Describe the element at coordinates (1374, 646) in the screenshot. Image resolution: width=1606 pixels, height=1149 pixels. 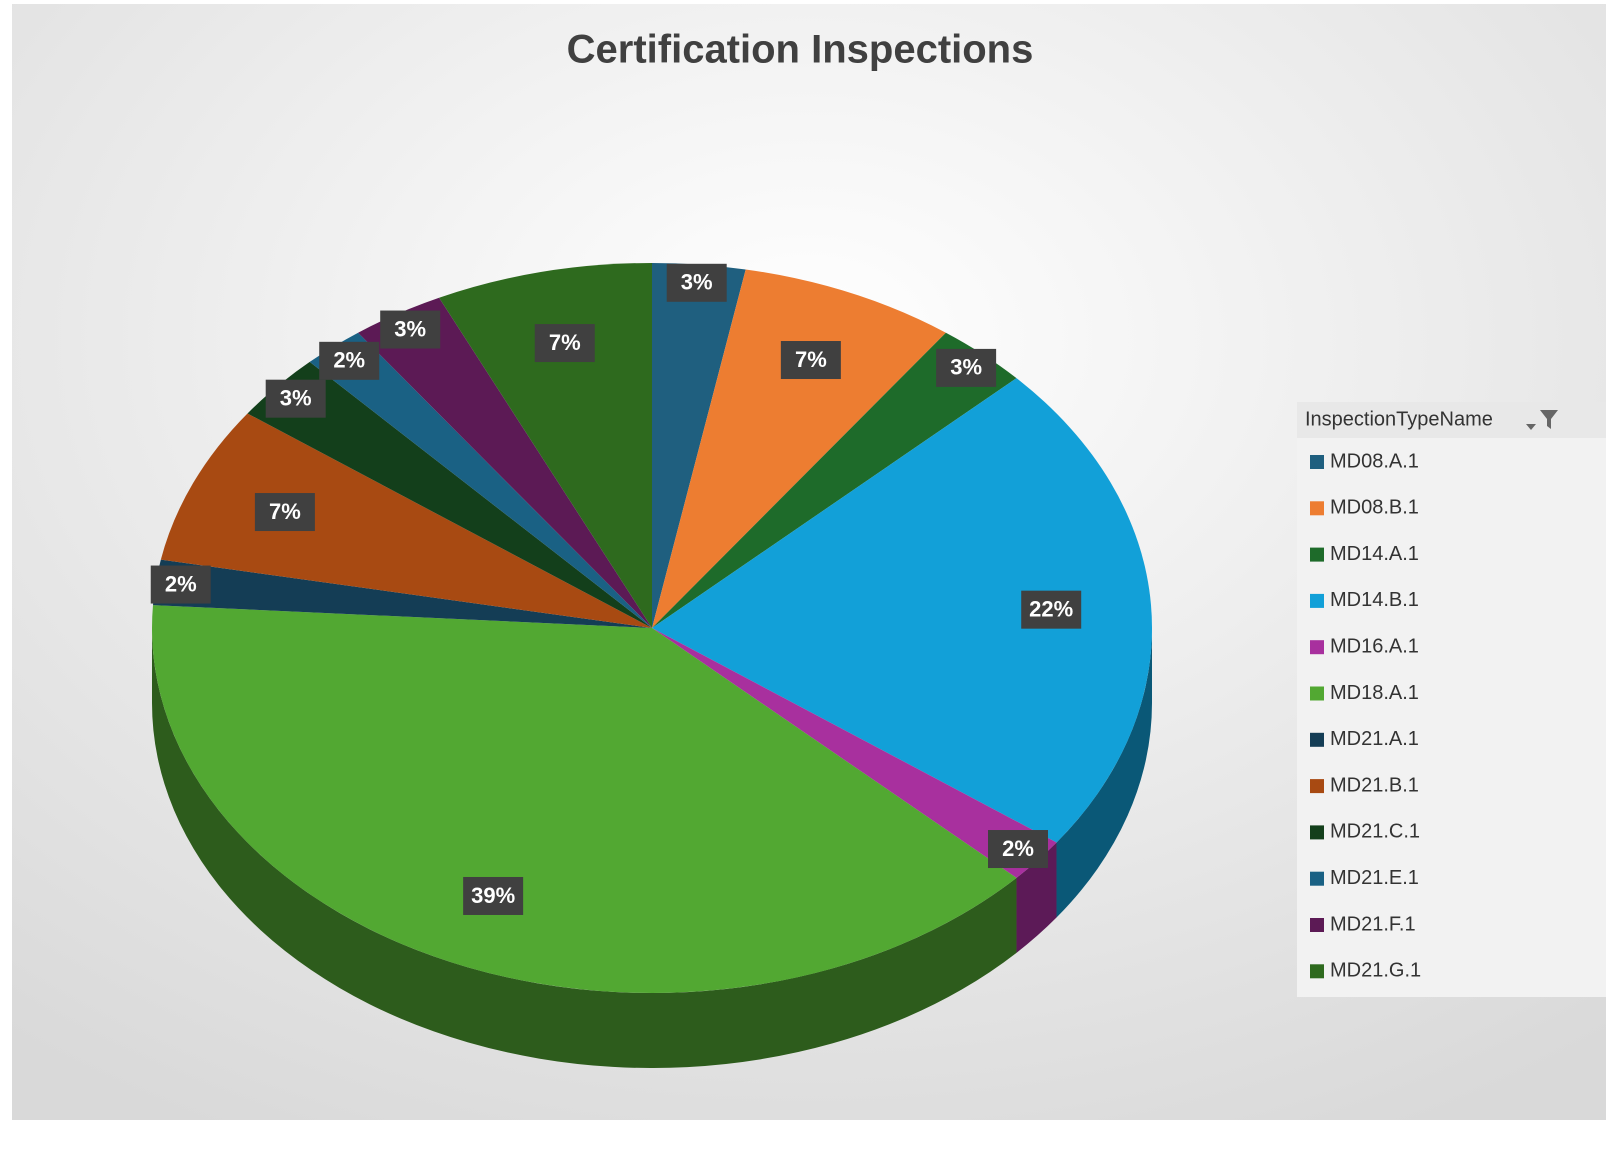
I see `legend-label: MD16.A.1` at that location.